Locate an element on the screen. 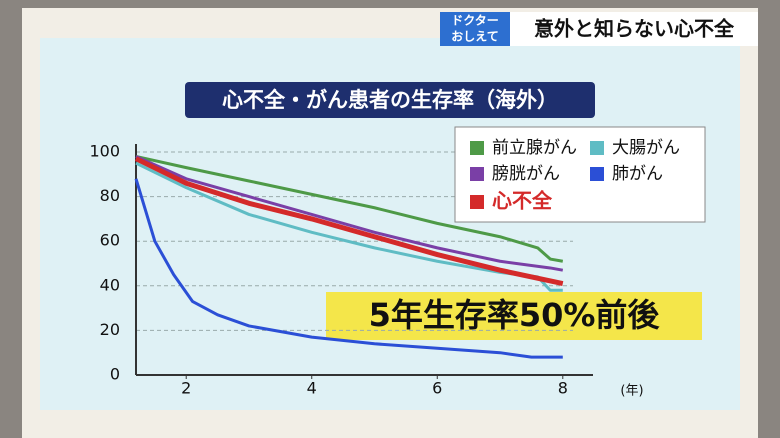 This screenshot has width=780, height=438. annotation-box is located at coordinates (514, 316).